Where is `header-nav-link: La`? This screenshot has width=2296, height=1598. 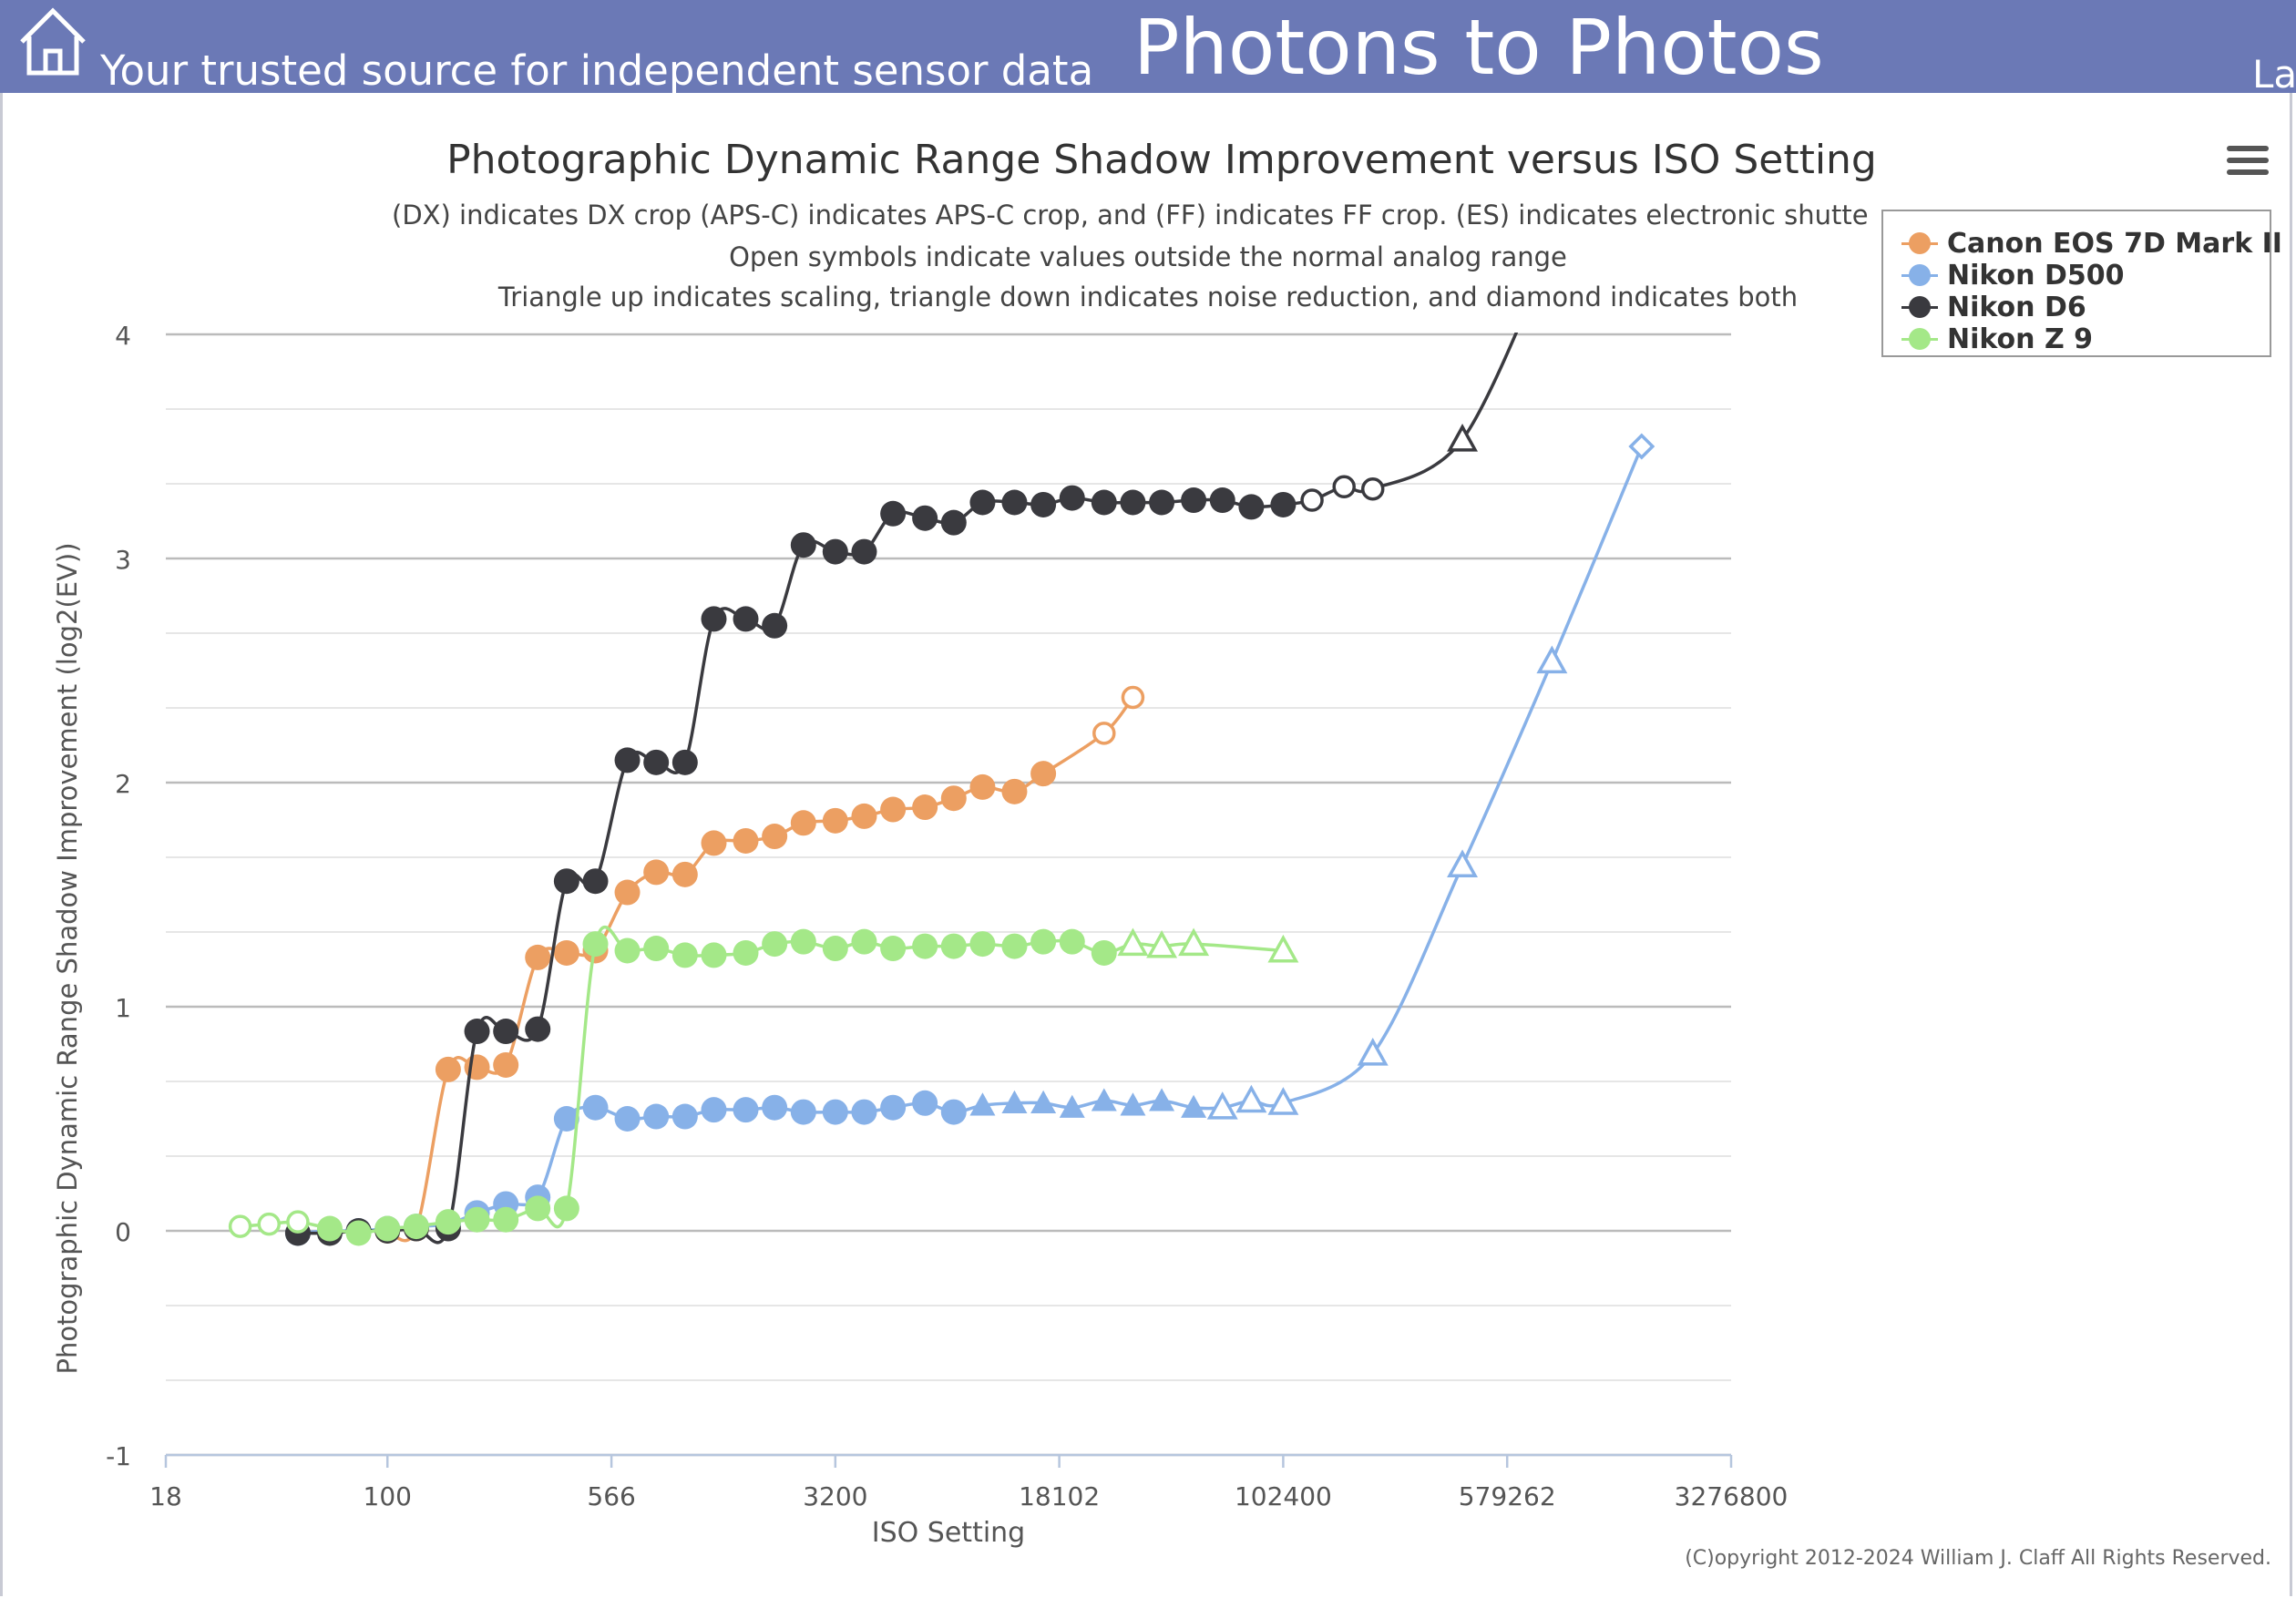
header-nav-link: La is located at coordinates (2274, 72).